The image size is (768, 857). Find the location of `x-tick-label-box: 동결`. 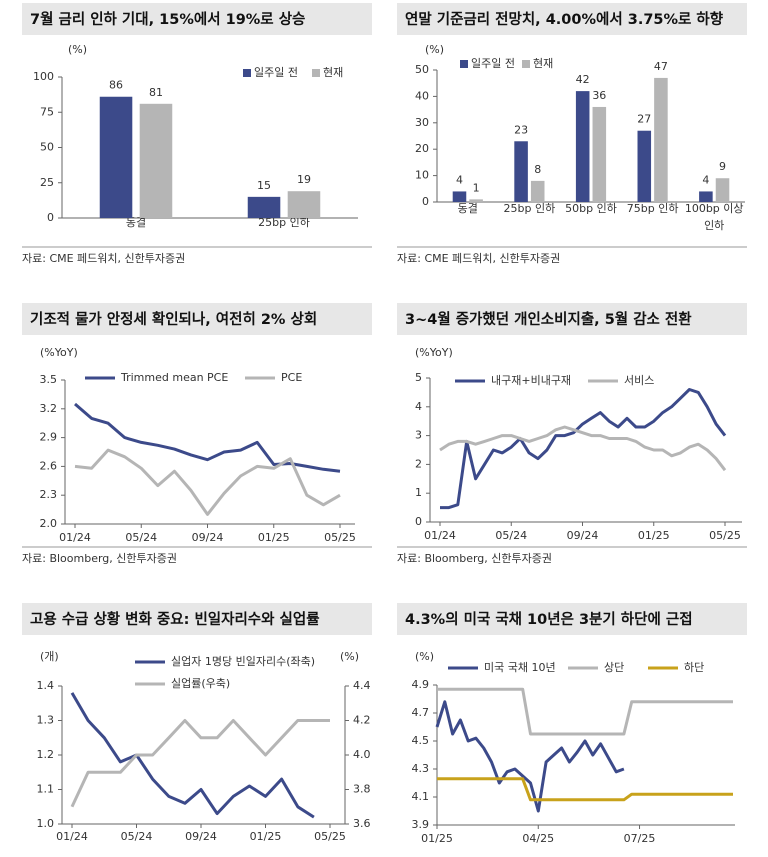

x-tick-label-box: 동결 is located at coordinates (467, 208).